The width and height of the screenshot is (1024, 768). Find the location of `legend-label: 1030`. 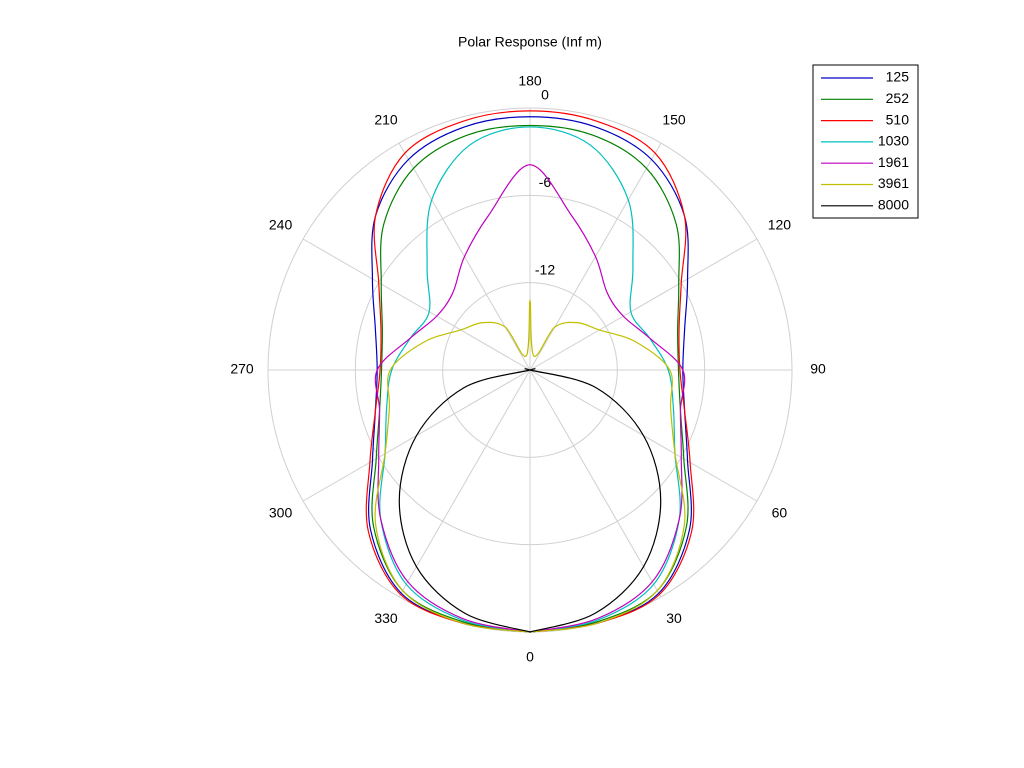

legend-label: 1030 is located at coordinates (893, 141).